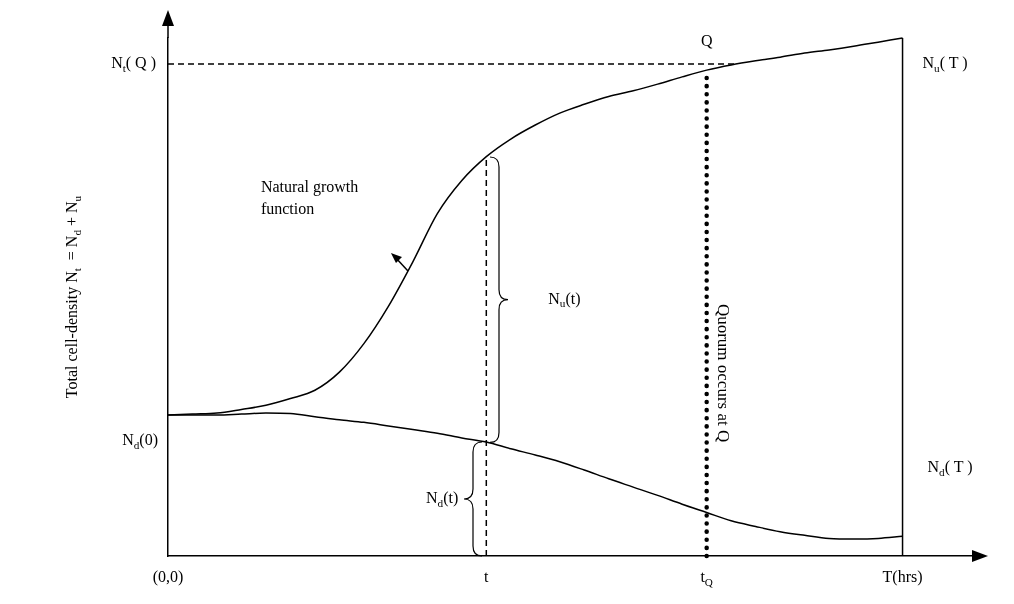  I want to click on y-axis-title: Total cell-density Nt = Nd + Nu, so click(73, 297).